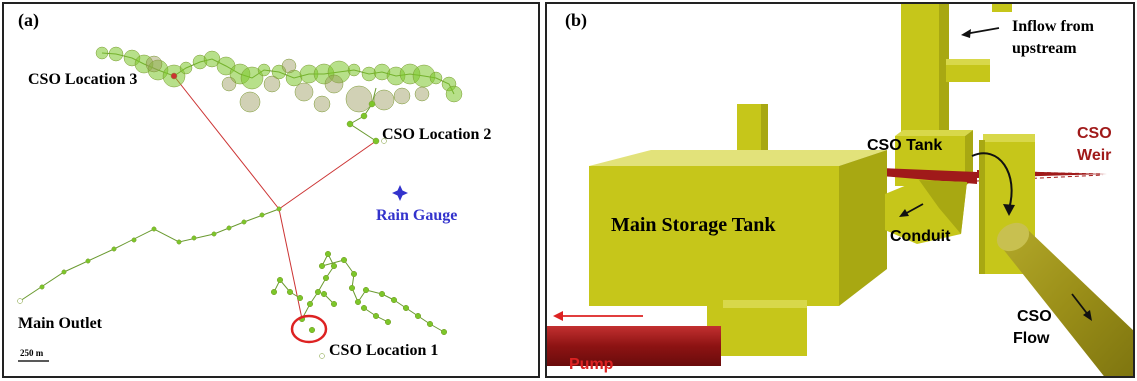 The image size is (1137, 381). I want to click on outlet-branch, so click(149, 255).